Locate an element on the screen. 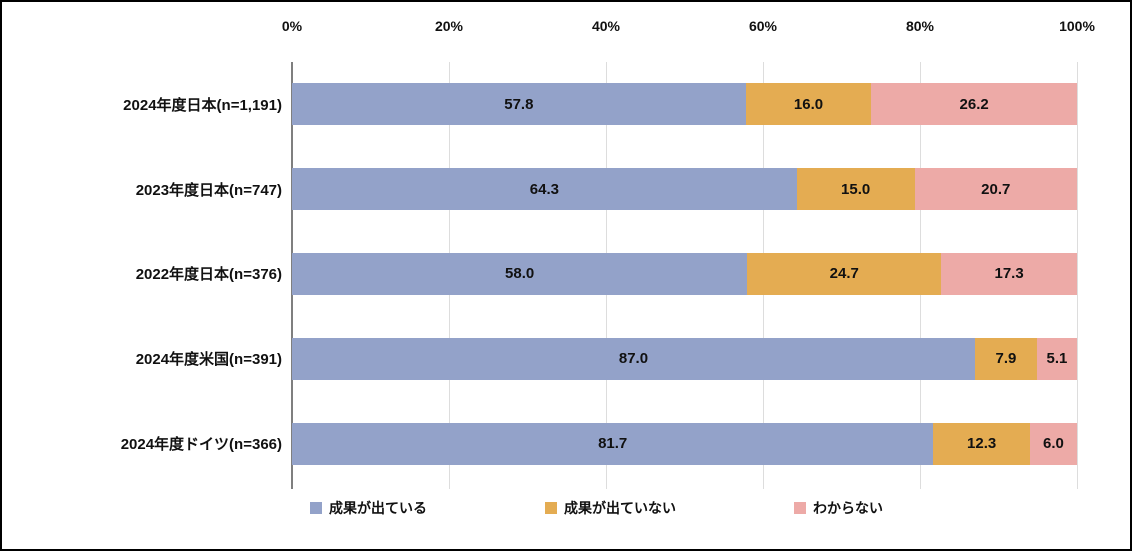  x-axis-tick-label: 60% is located at coordinates (763, 26).